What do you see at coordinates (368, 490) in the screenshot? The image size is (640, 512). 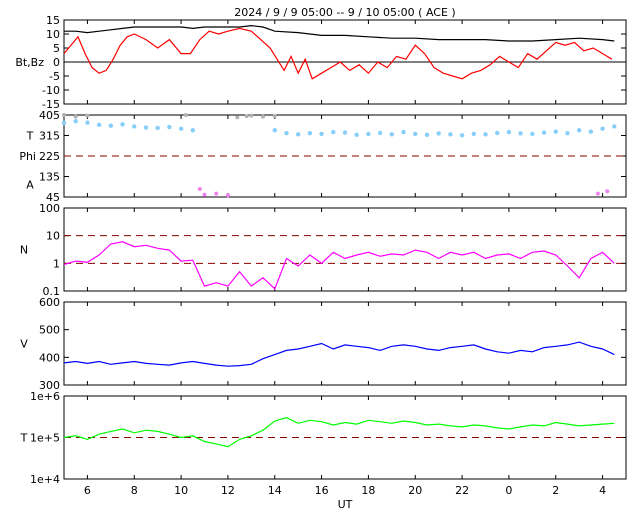 I see `x-tick-label: 18` at bounding box center [368, 490].